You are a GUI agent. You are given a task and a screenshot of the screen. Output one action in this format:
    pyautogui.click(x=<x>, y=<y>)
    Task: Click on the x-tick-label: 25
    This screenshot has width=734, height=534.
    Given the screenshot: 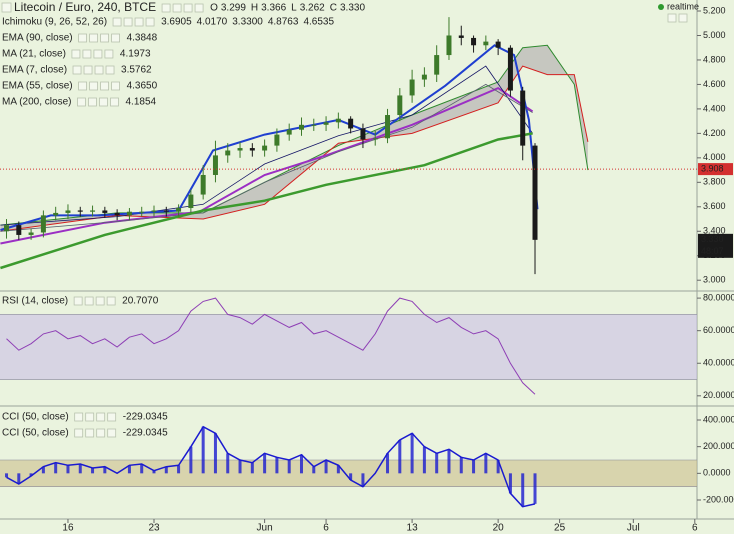 What is the action you would take?
    pyautogui.click(x=560, y=528)
    